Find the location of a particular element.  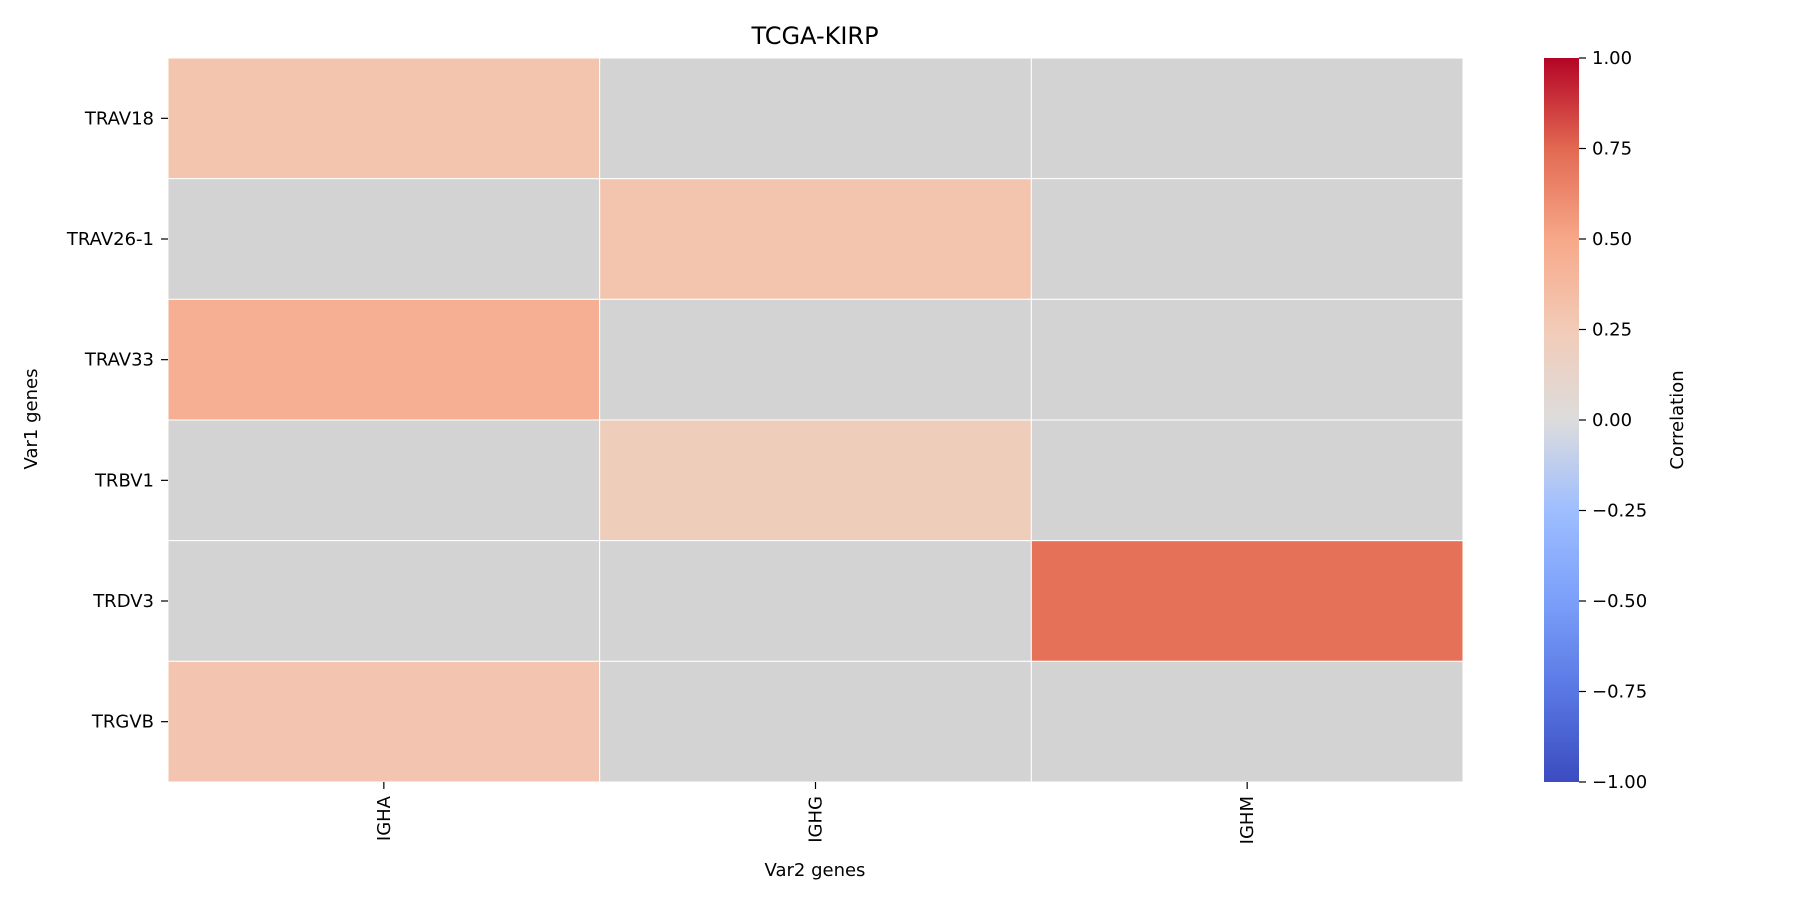

colorbar-ticks: 1.00 0.75 0.50 0.25 0.00 −0.25 −0.50 −0.75 −1.00 is located at coordinates (1613, 420).